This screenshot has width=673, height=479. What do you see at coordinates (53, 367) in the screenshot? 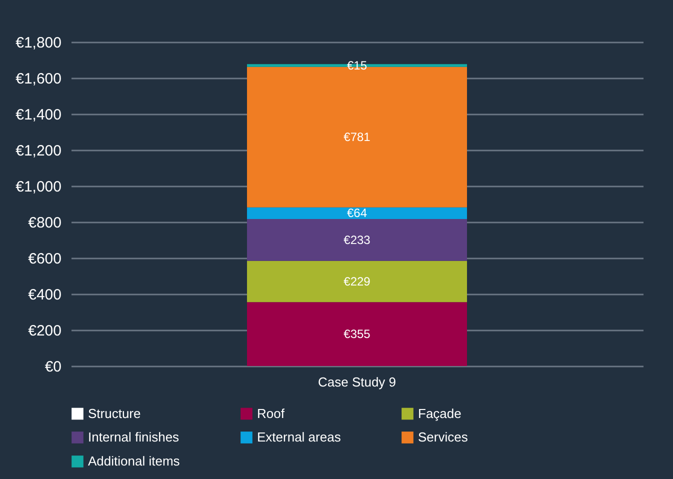
I see `y-tick-label: €0` at bounding box center [53, 367].